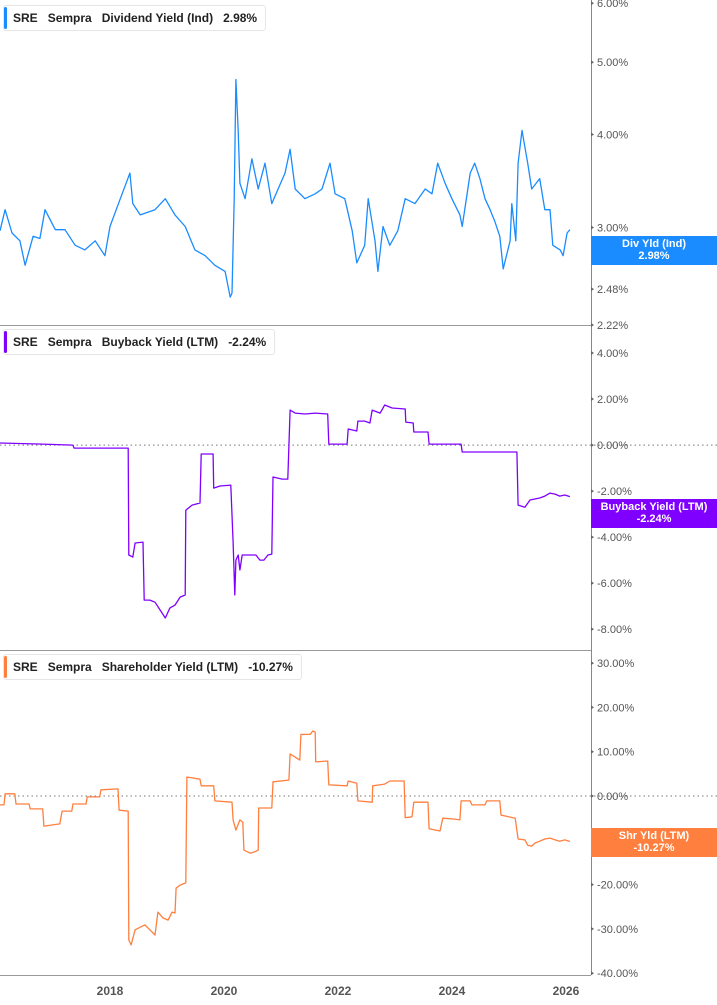 This screenshot has width=717, height=1005. Describe the element at coordinates (614, 492) in the screenshot. I see `y-tick-label: -2.00%` at that location.